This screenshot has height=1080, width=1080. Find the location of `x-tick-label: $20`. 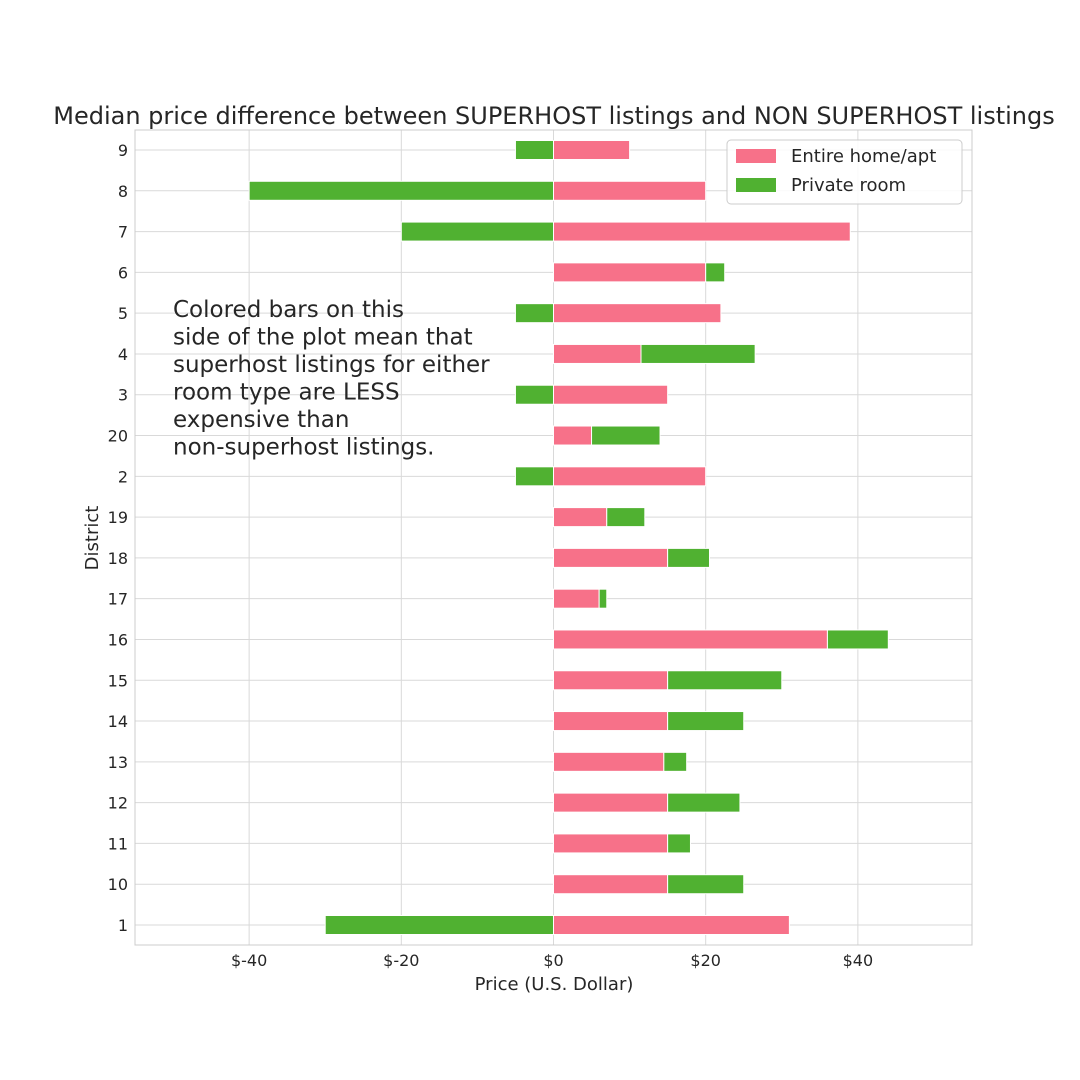

x-tick-label: $20 is located at coordinates (705, 960).